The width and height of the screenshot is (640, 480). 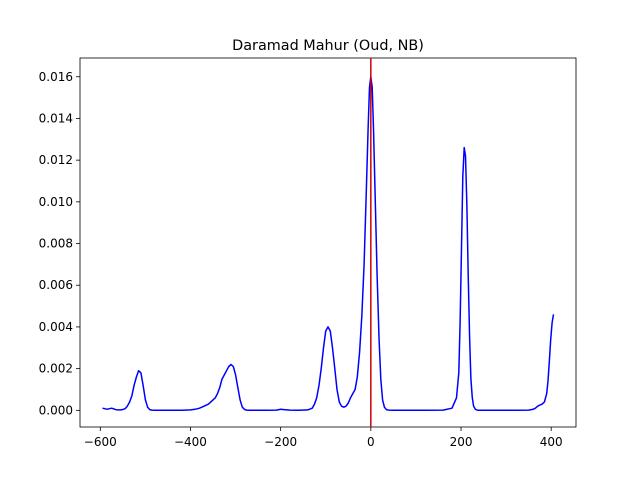 I want to click on chart-title: Daramad Mahur (Oud, NB), so click(x=328, y=46).